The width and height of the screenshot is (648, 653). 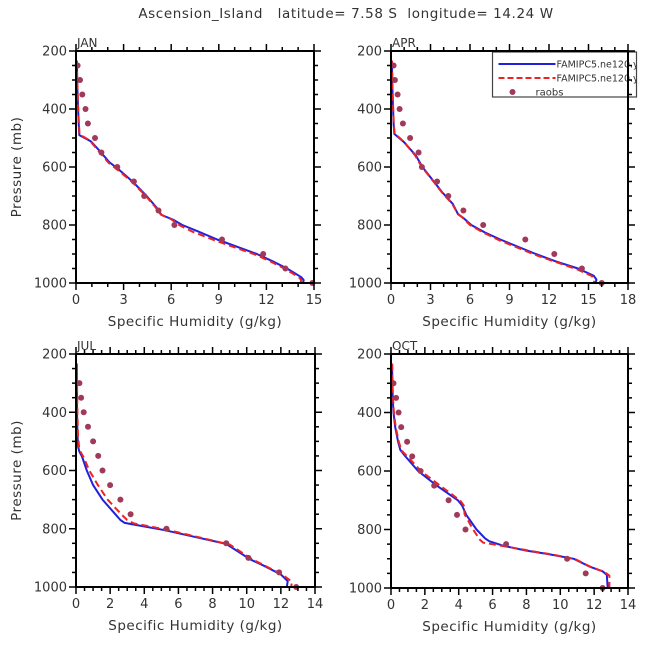 I want to click on legend-box, so click(x=564, y=74).